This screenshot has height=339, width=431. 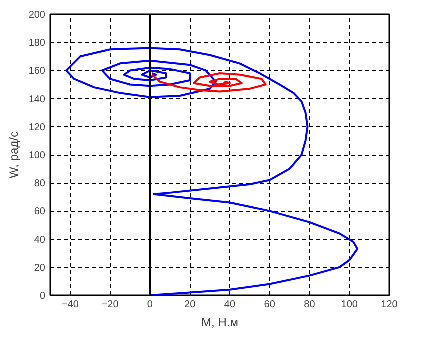 I want to click on y-tick-label: 0, so click(x=43, y=296).